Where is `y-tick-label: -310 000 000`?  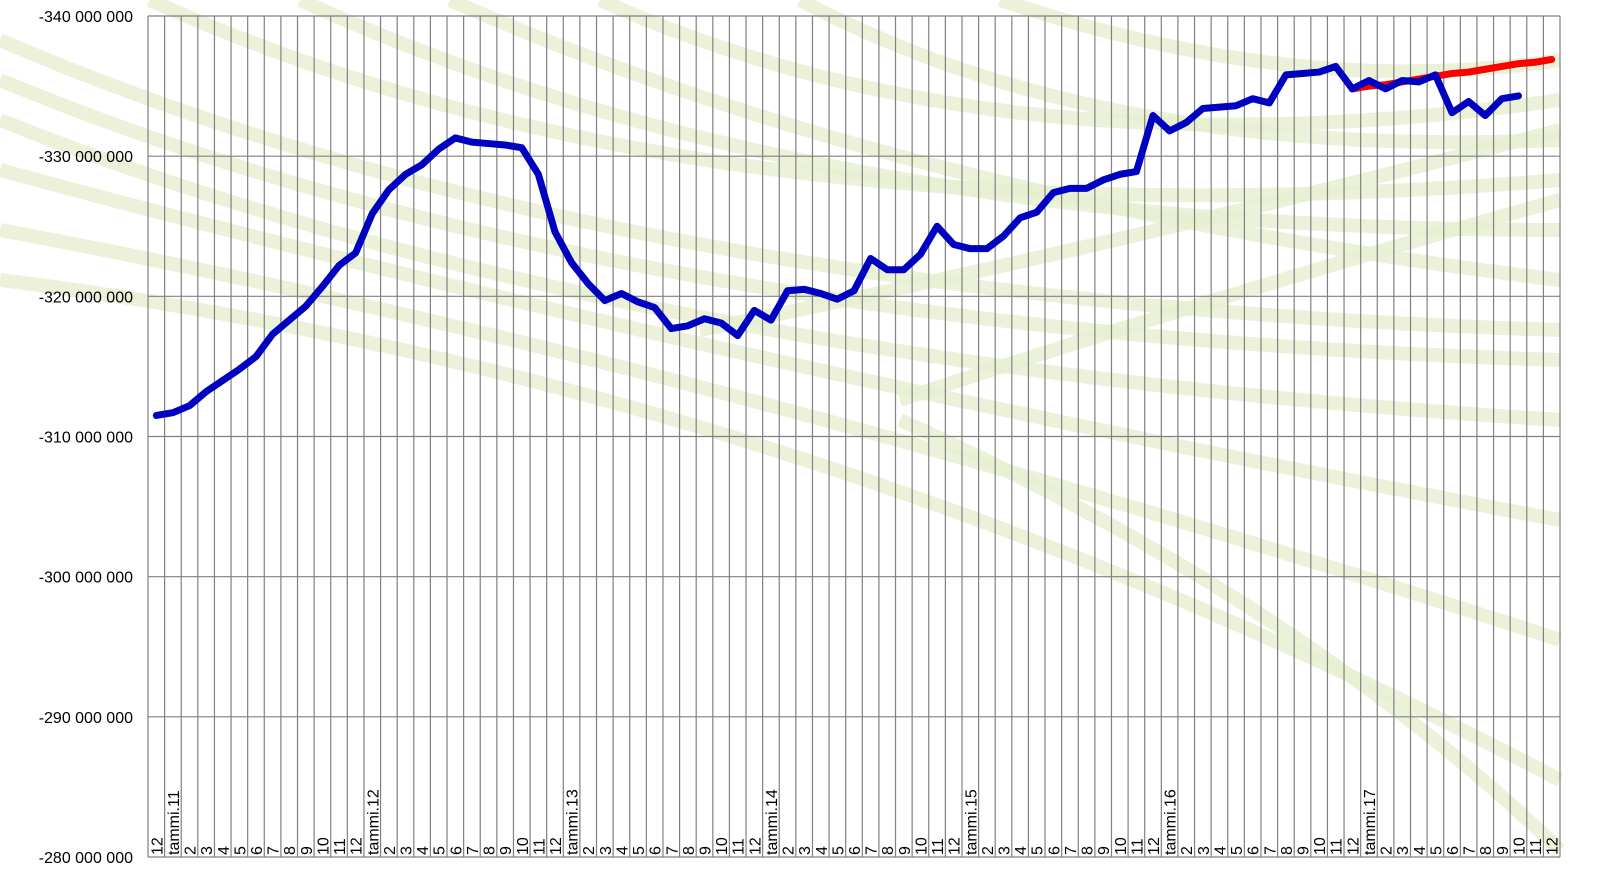 y-tick-label: -310 000 000 is located at coordinates (86, 438).